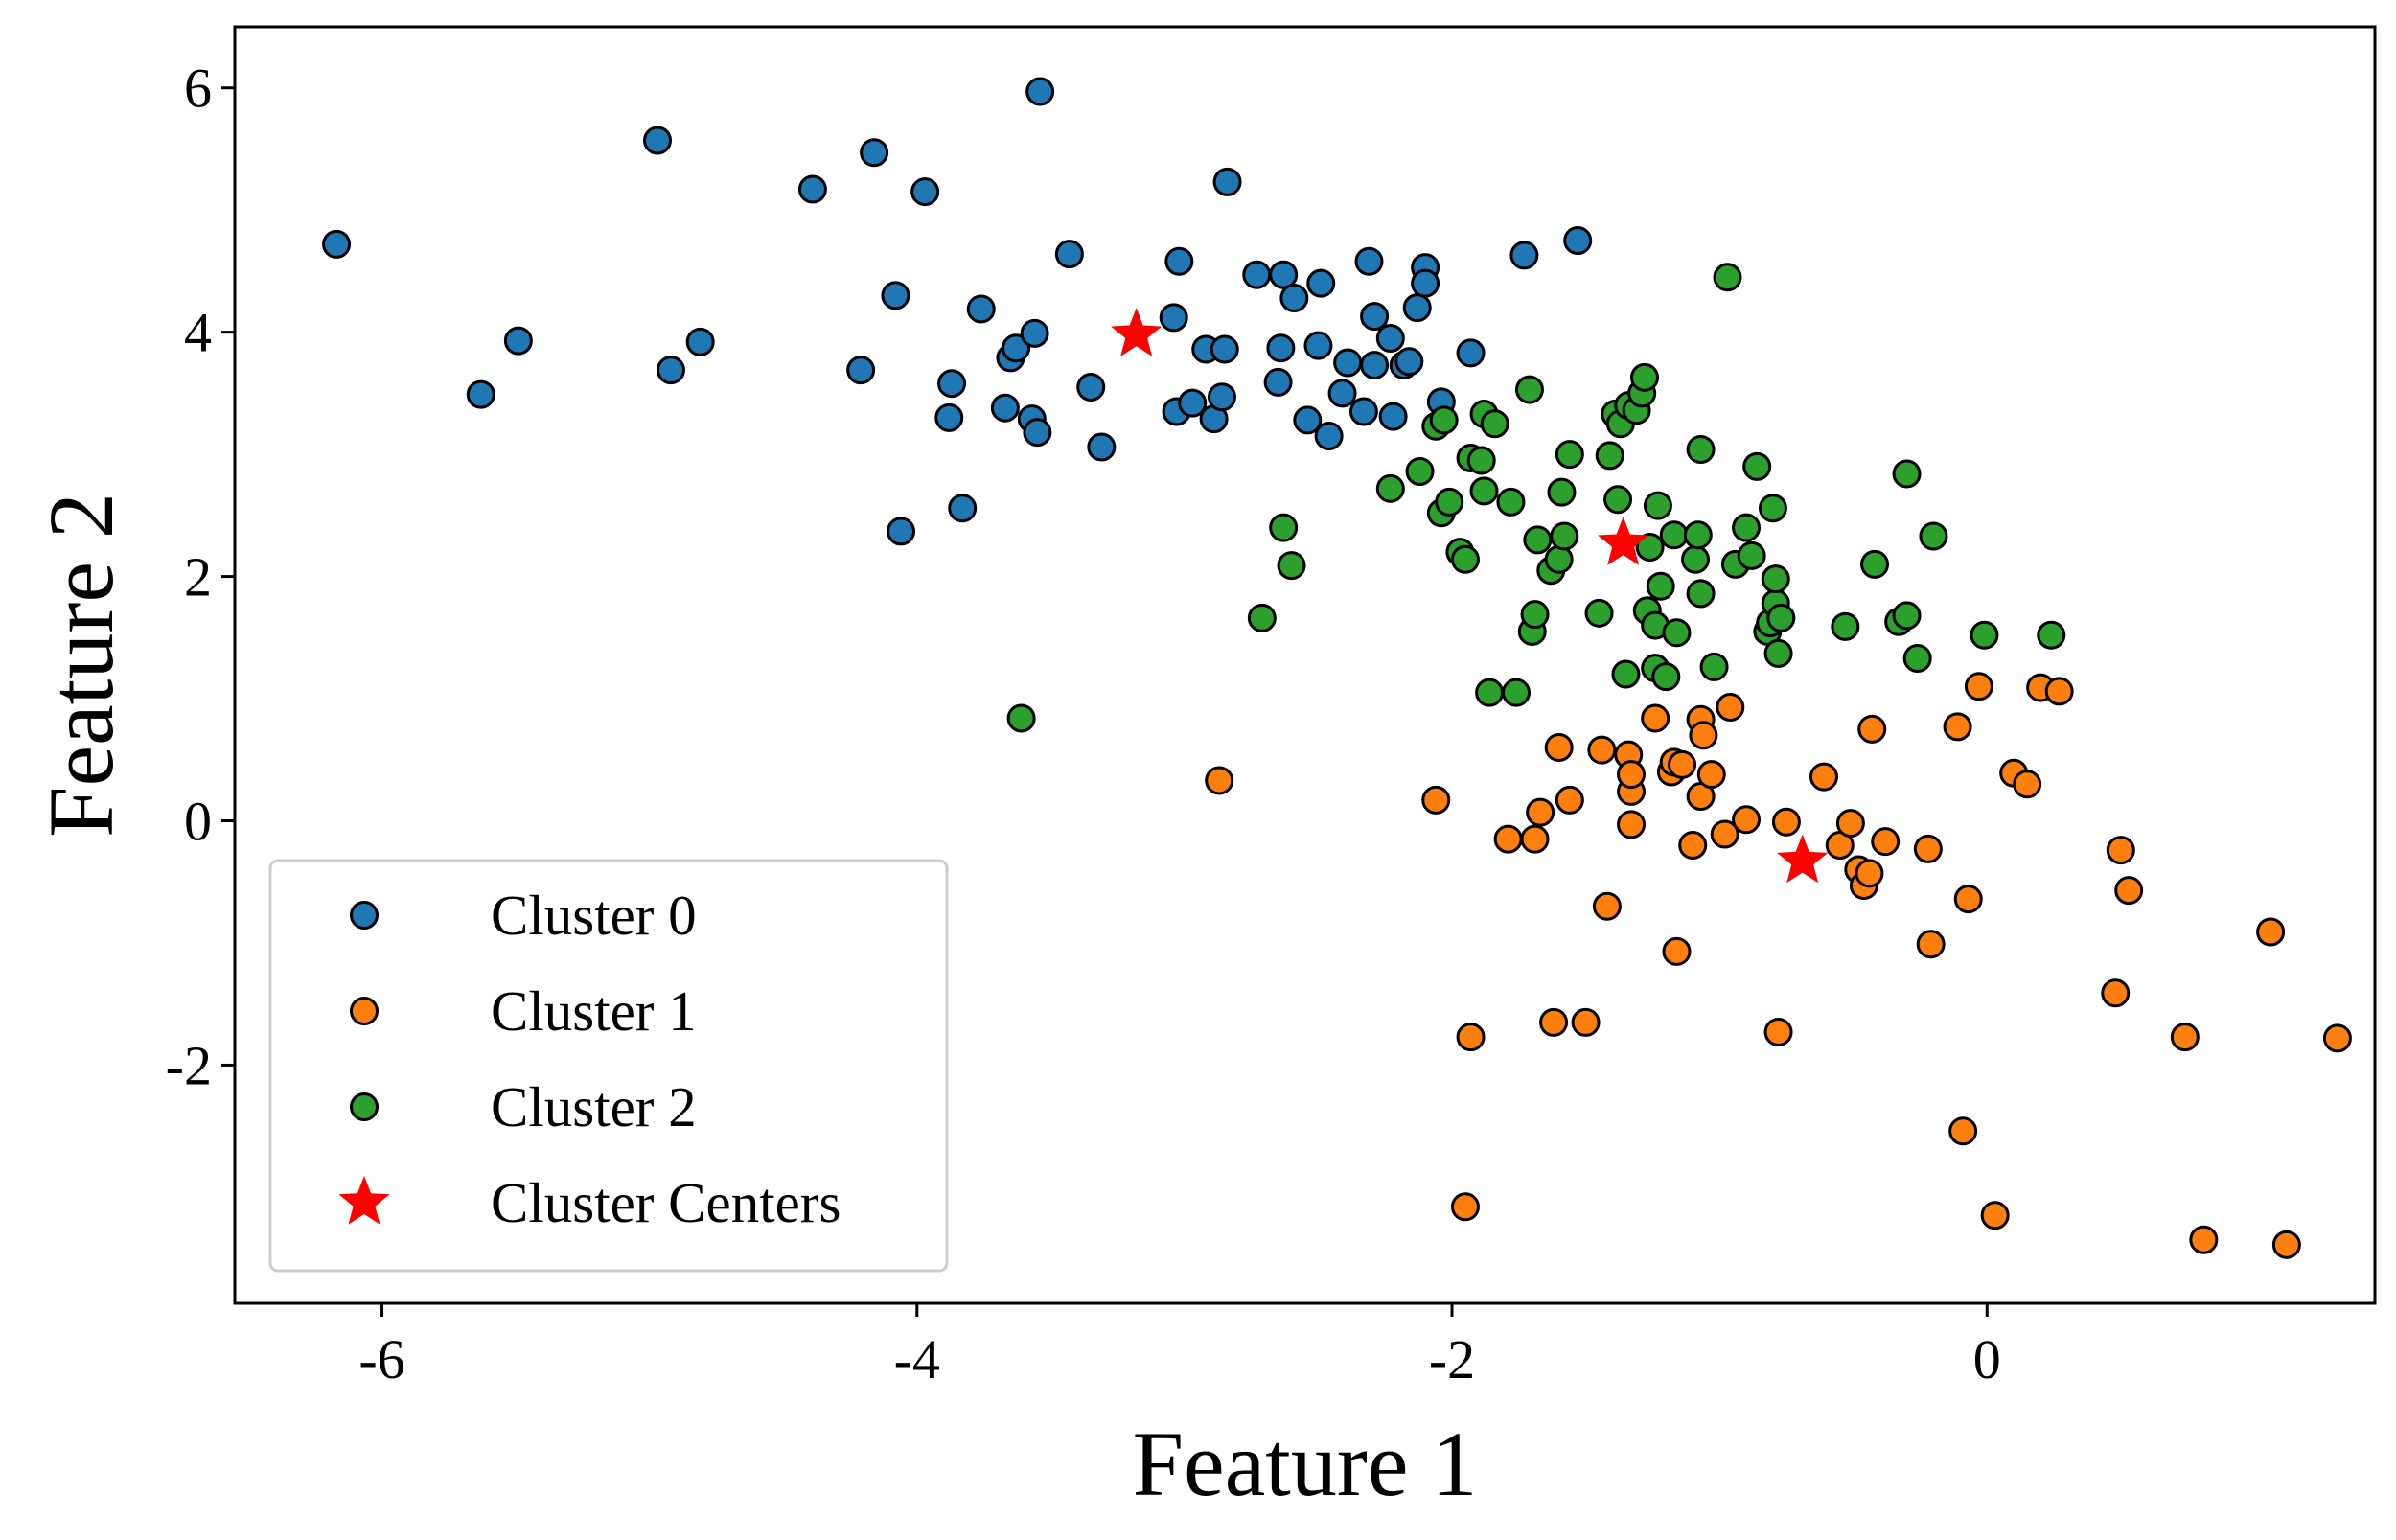 The width and height of the screenshot is (2396, 1540). What do you see at coordinates (198, 822) in the screenshot?
I see `y-tick-label: 0` at bounding box center [198, 822].